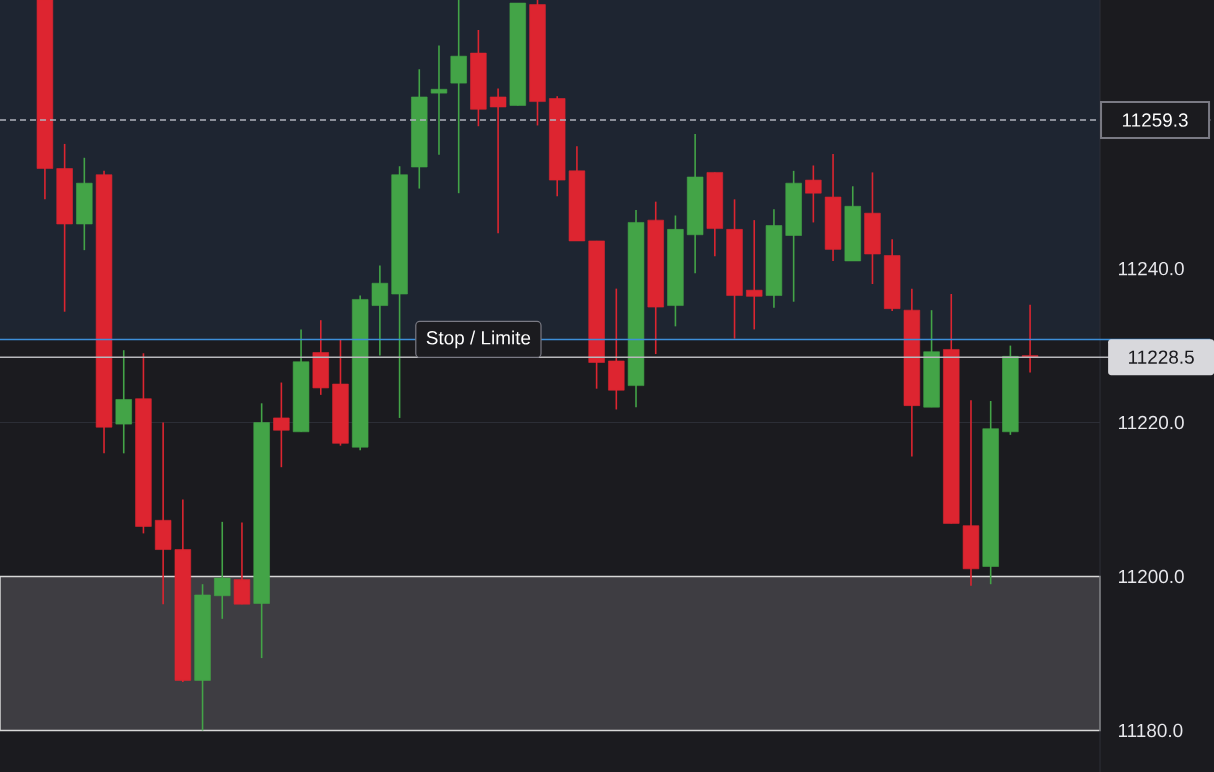 The width and height of the screenshot is (1214, 772). I want to click on ref-line-label: Stop / Limite, so click(478, 339).